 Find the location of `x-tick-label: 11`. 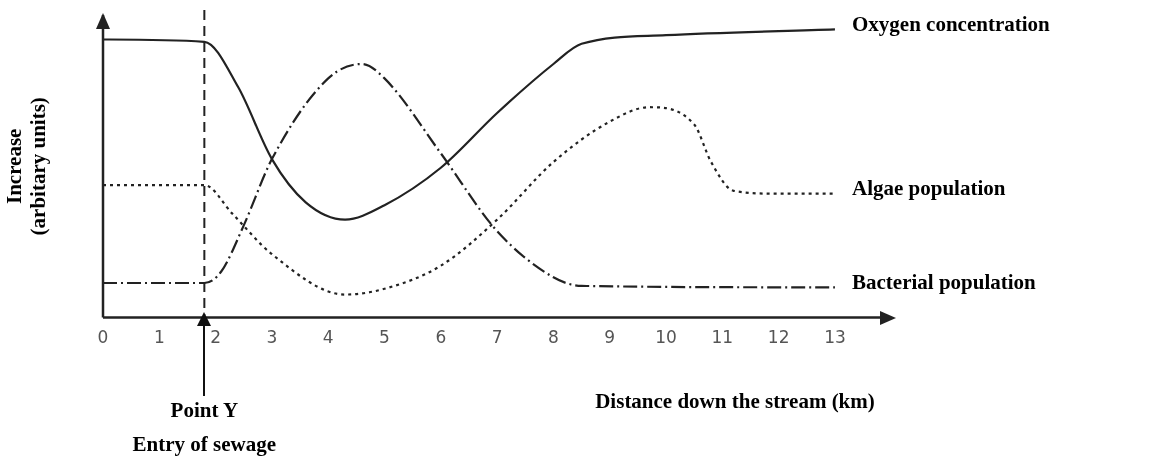

x-tick-label: 11 is located at coordinates (722, 337).